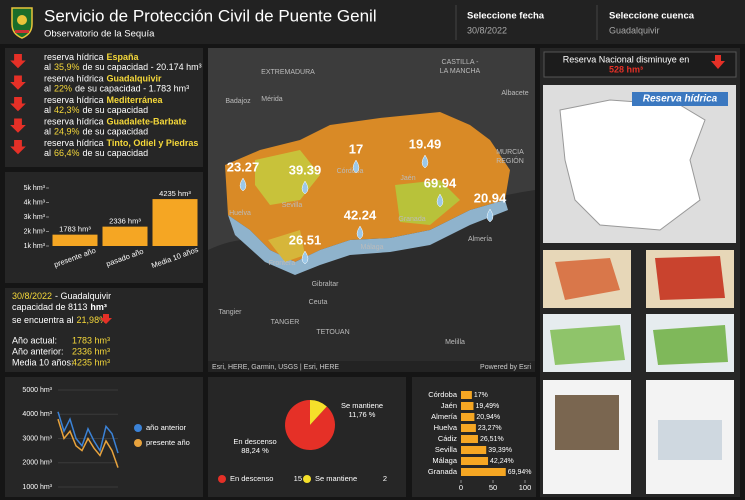 This screenshot has width=745, height=500. Describe the element at coordinates (272, 99) in the screenshot. I see `map-place: Mérida` at that location.